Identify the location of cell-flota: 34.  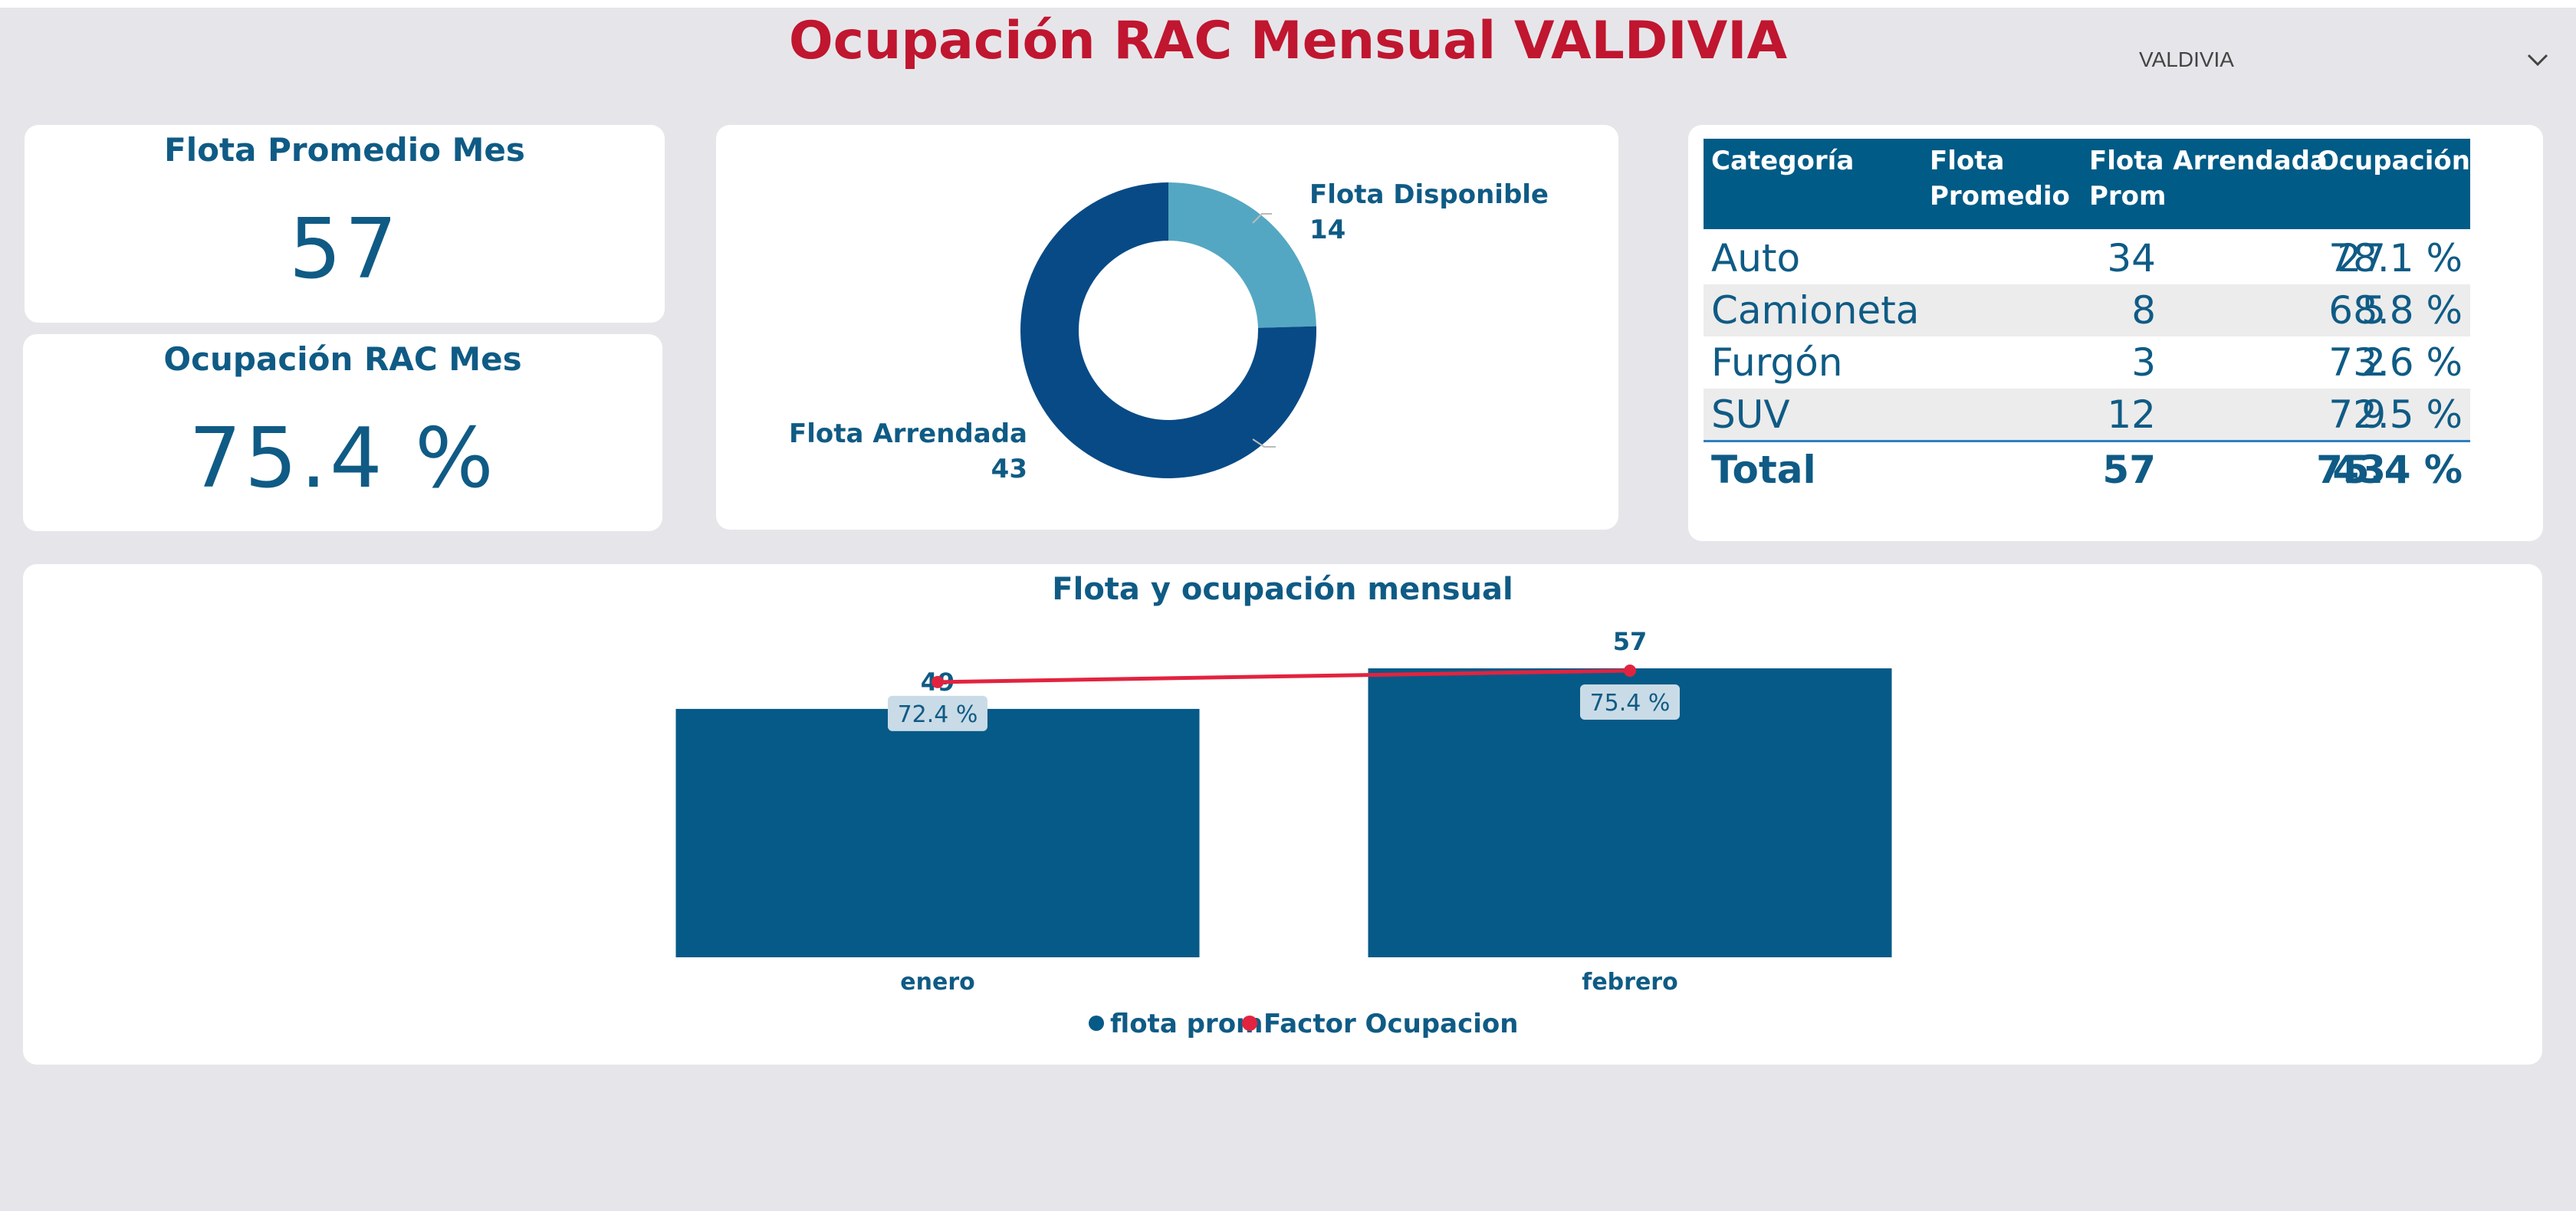
(2132, 258).